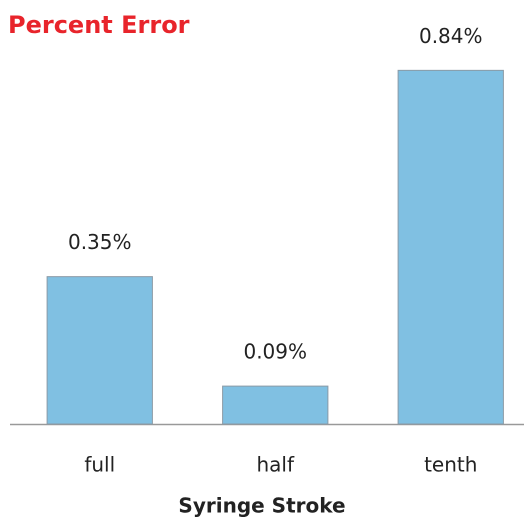  Describe the element at coordinates (275, 465) in the screenshot. I see `x-tick-label: half` at that location.